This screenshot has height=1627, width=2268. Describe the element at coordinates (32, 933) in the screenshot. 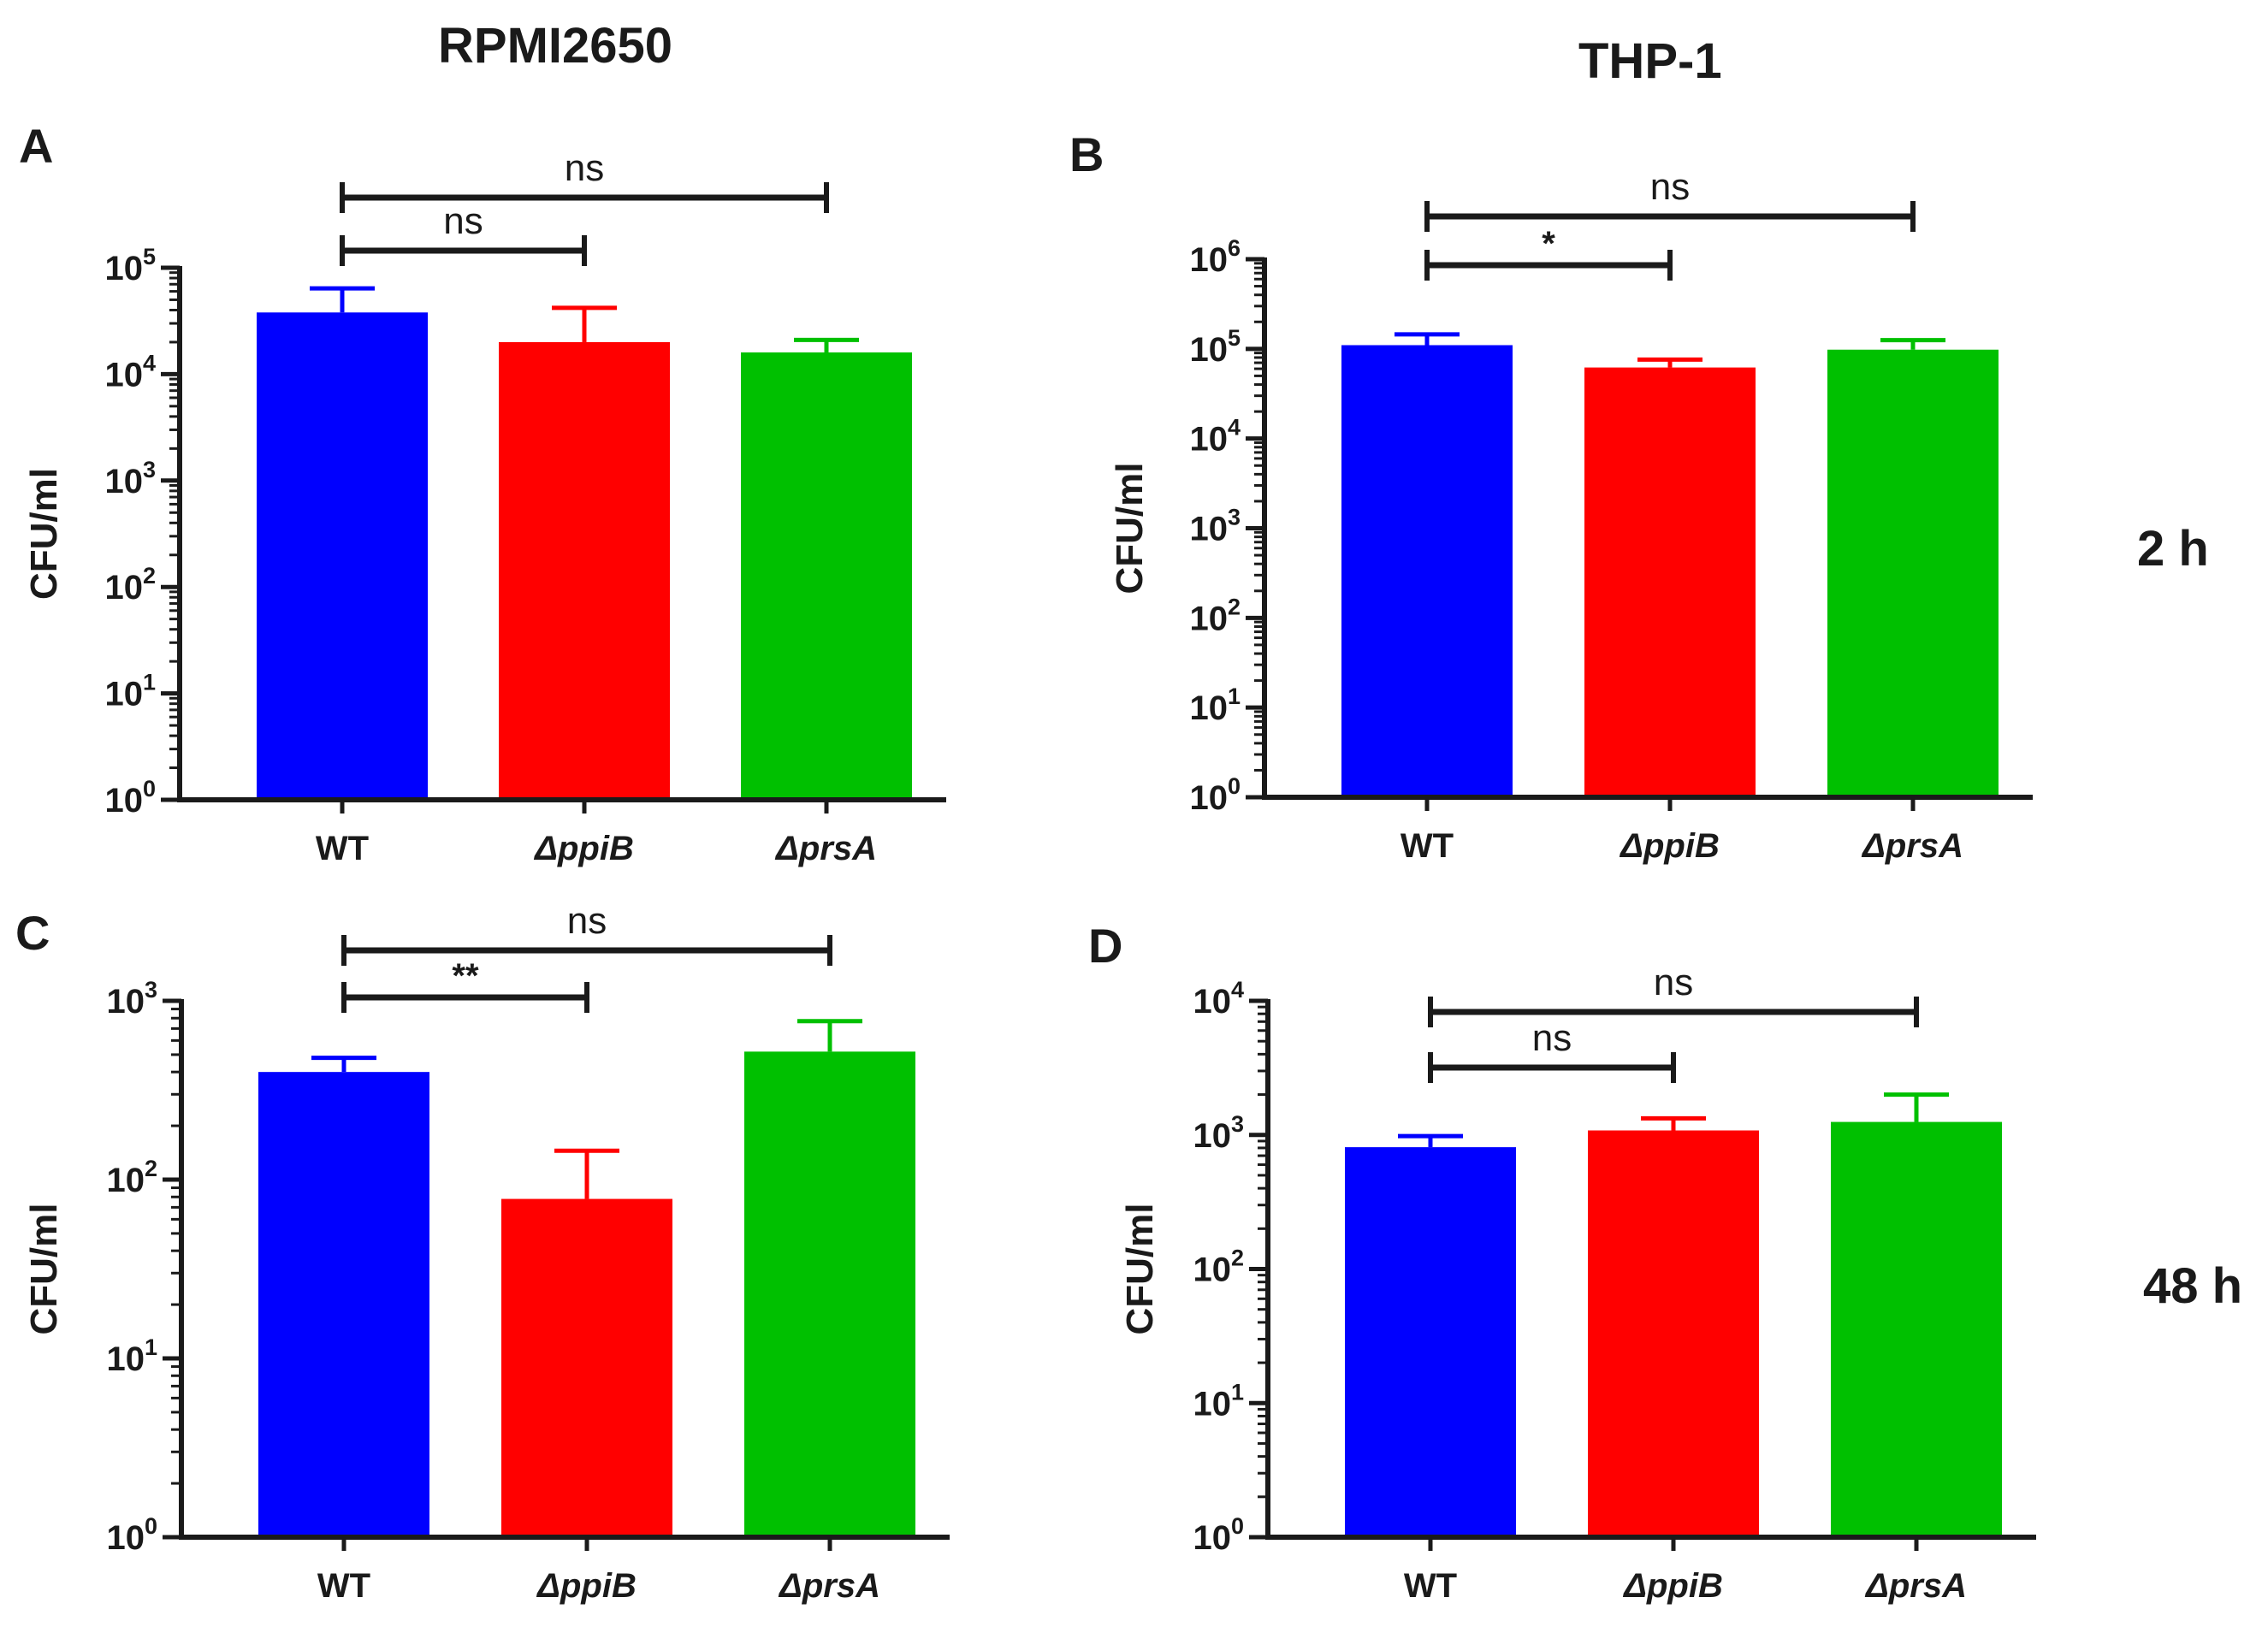

I see `panel-letter: C` at that location.